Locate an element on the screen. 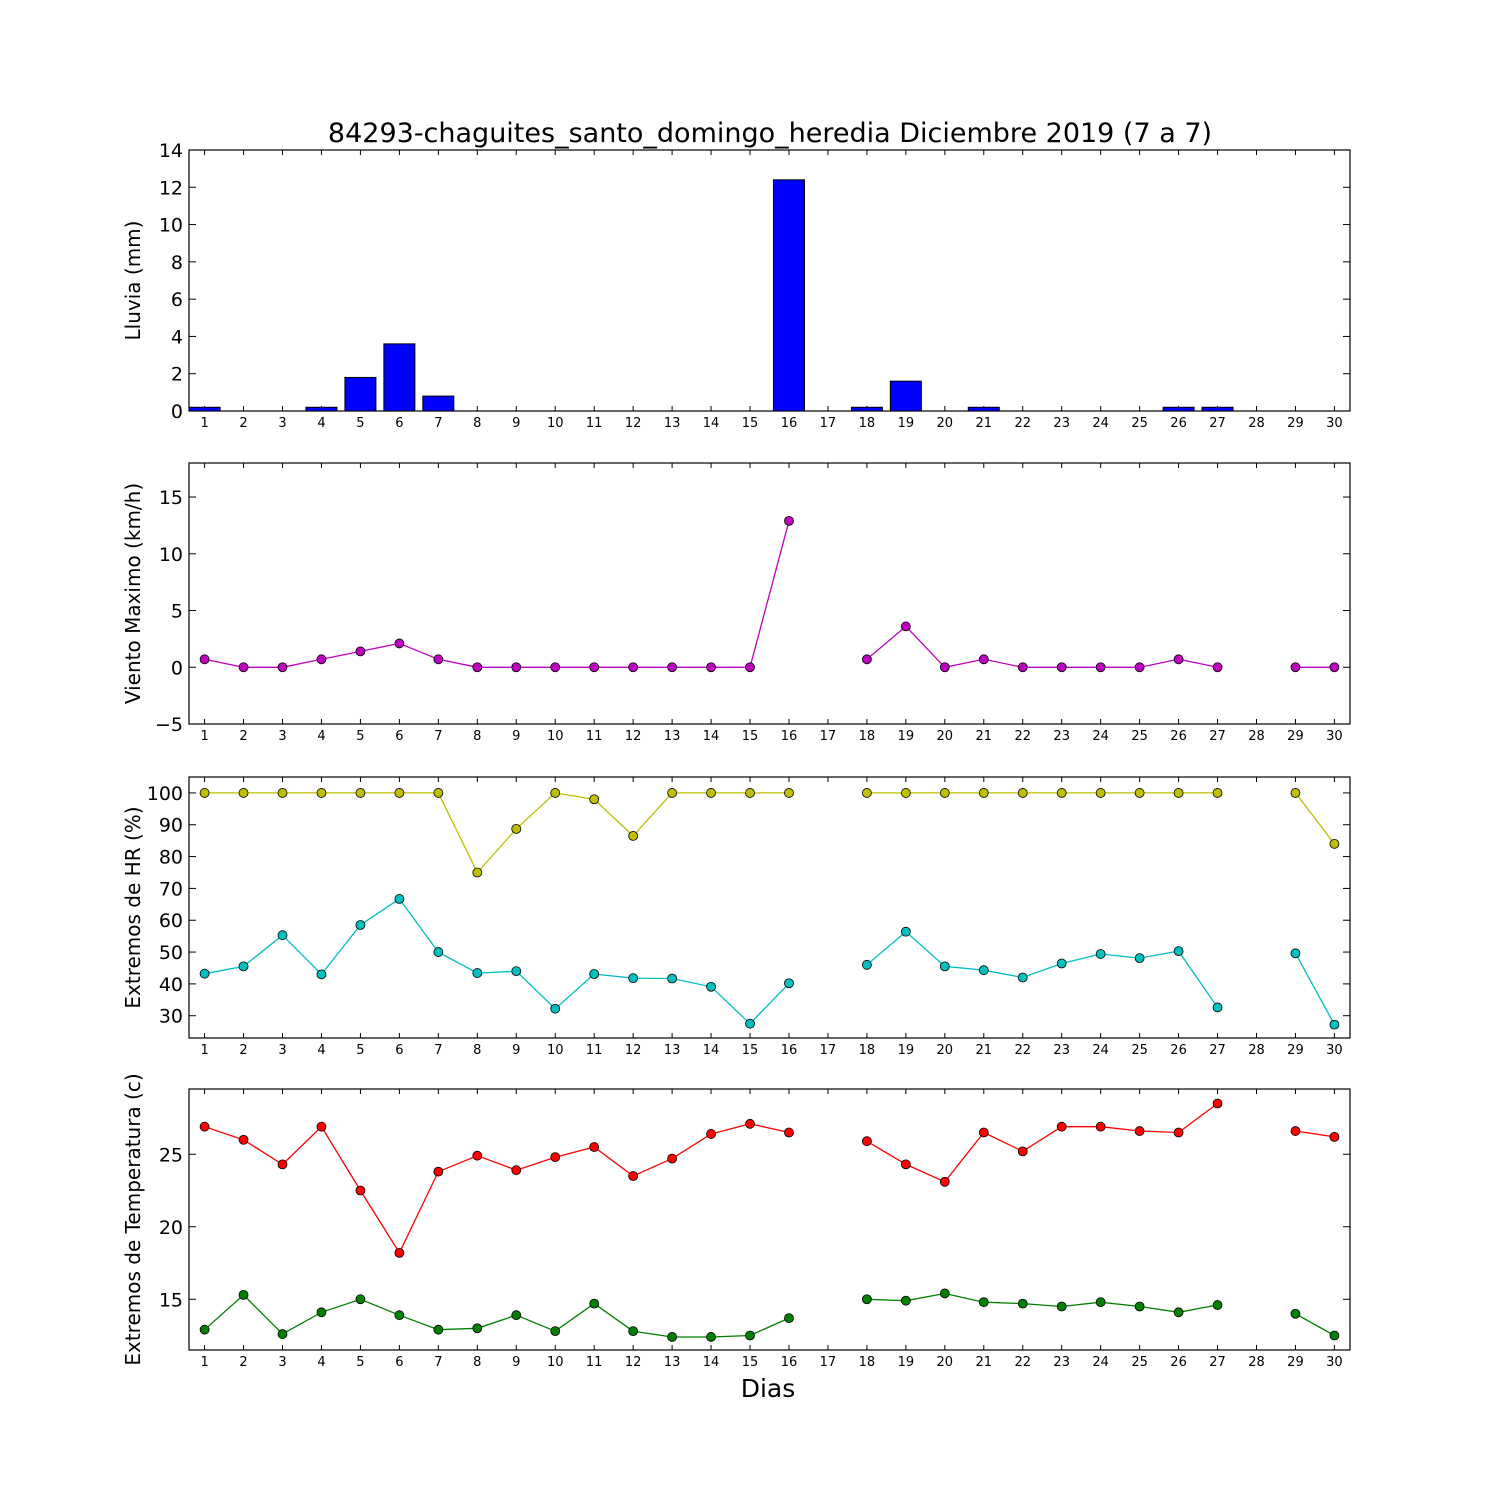 This screenshot has height=1500, width=1500. x-axis-label: Dias is located at coordinates (768, 1388).